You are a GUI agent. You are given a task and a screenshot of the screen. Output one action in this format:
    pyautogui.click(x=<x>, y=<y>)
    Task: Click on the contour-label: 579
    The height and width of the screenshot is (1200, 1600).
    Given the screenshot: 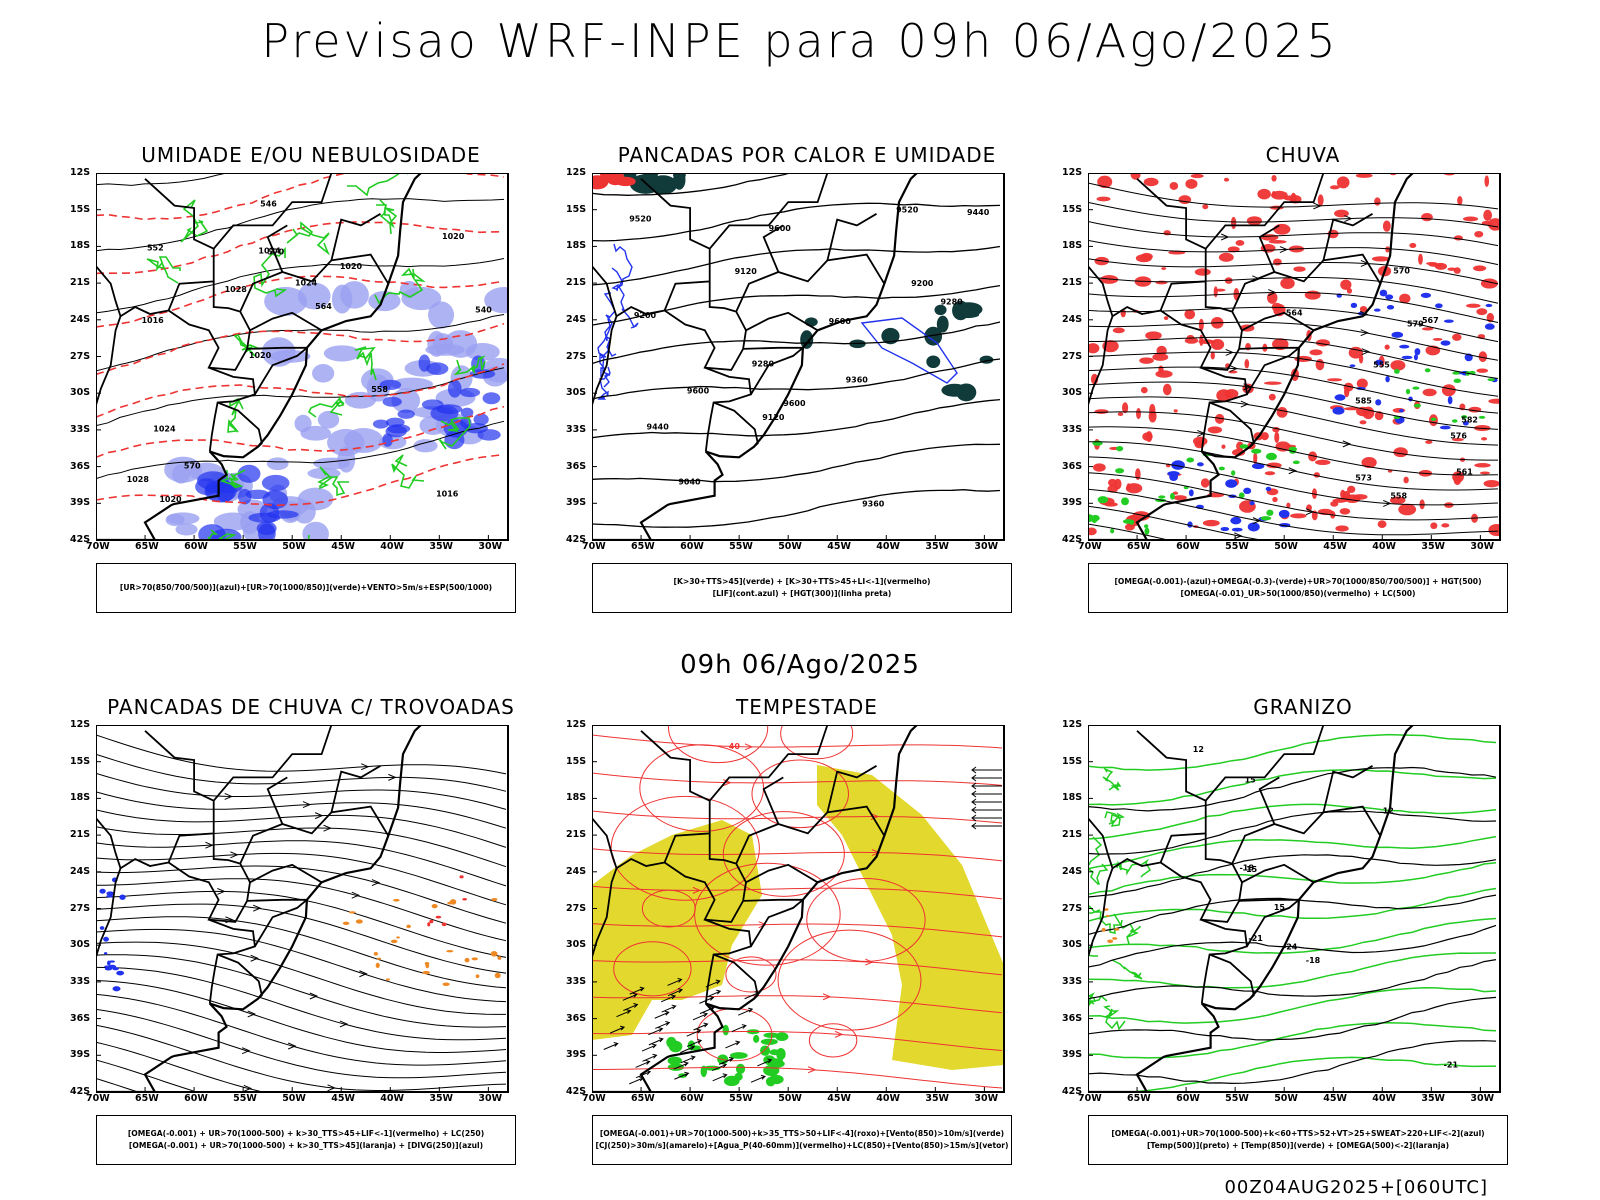 What is the action you would take?
    pyautogui.click(x=1415, y=324)
    